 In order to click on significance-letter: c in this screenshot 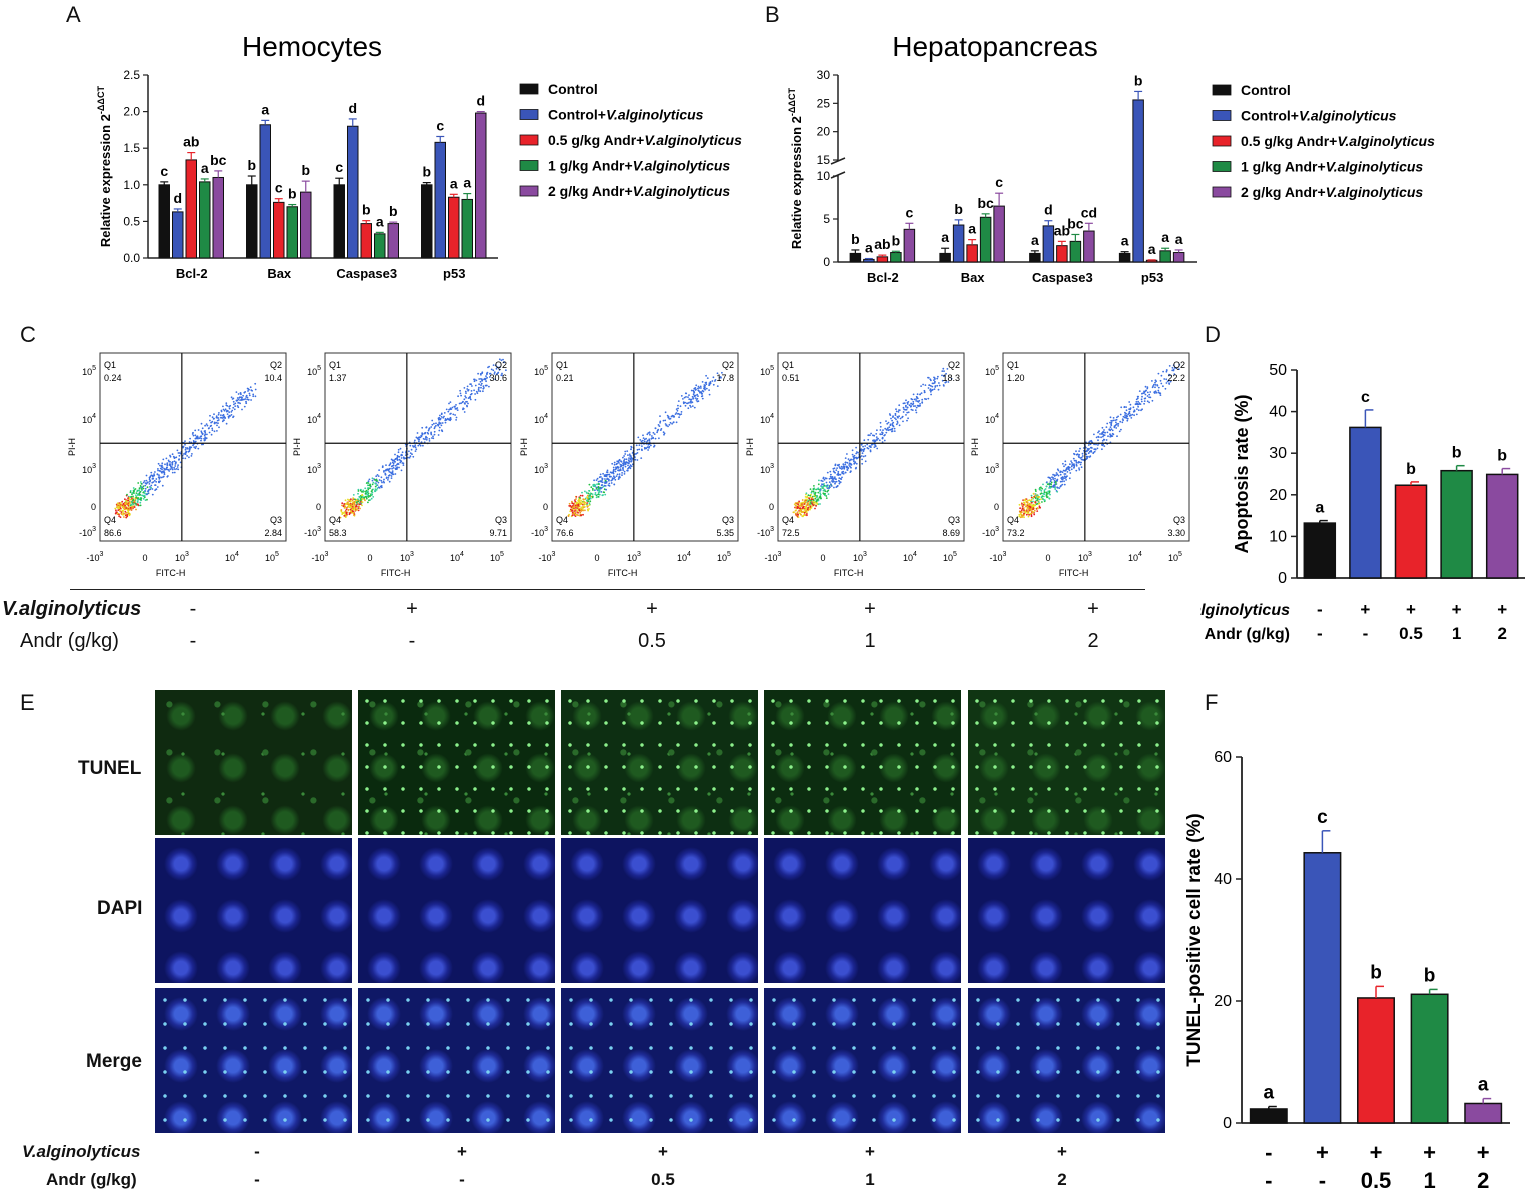, I will do `click(279, 188)`.